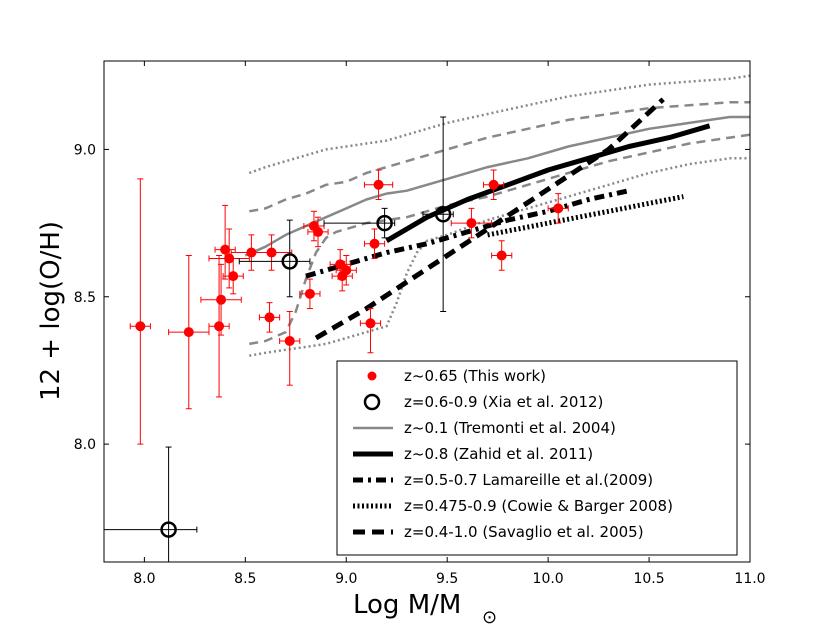  I want to click on legend-item: z=0.4-1.0 (Savaglio et al. 2005), so click(498, 532).